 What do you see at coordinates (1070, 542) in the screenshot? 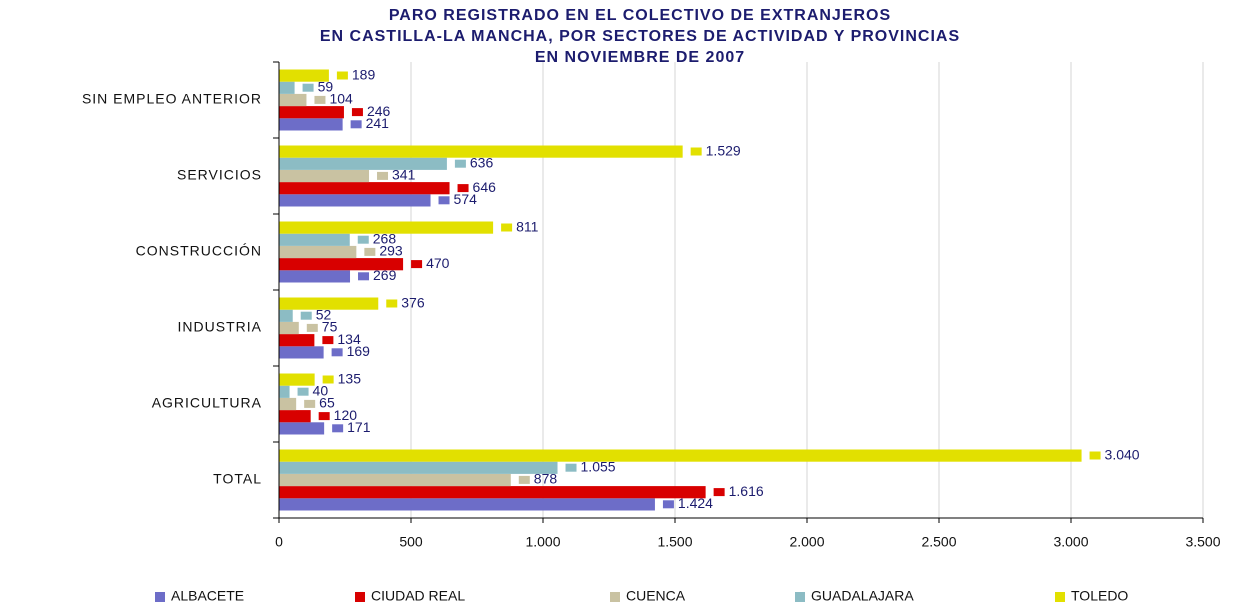
I see `x-tick-label: 3.000` at bounding box center [1070, 542].